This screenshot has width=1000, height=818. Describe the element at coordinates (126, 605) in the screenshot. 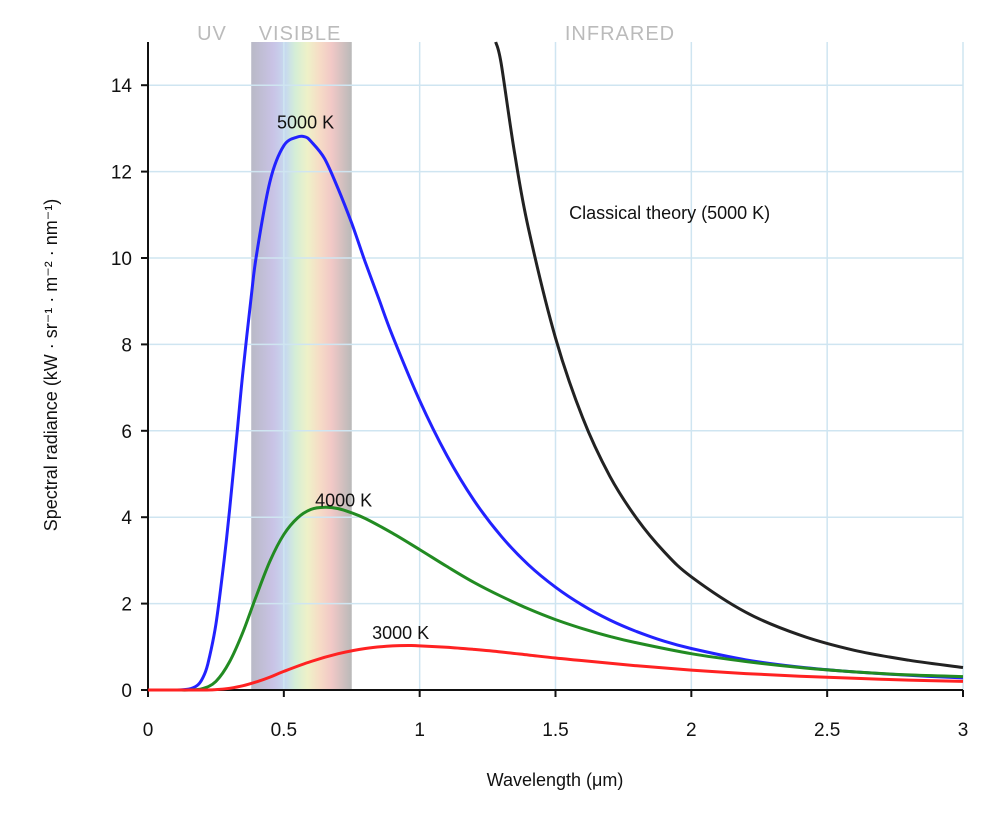

I see `y-tick-label: 2` at that location.